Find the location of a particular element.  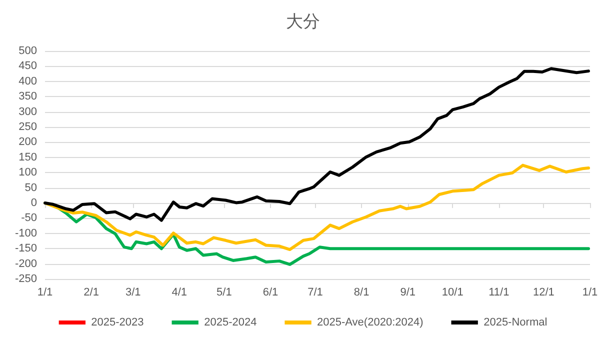

y-tick-label: 150 is located at coordinates (27, 157).